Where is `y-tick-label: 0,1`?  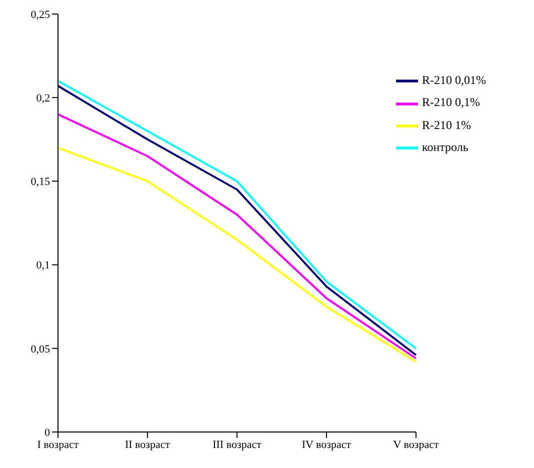
y-tick-label: 0,1 is located at coordinates (43, 266).